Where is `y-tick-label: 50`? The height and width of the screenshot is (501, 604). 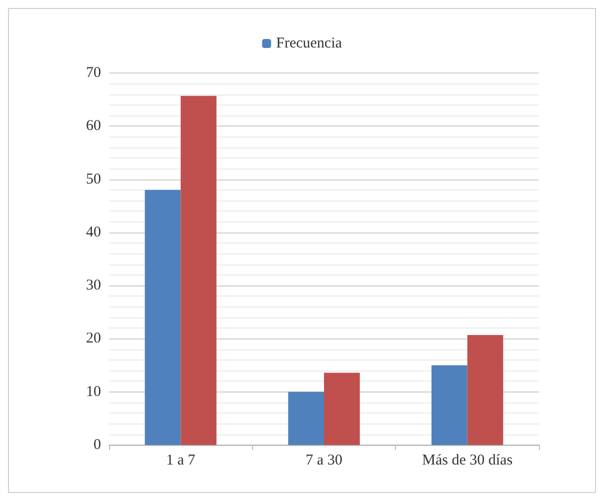 y-tick-label: 50 is located at coordinates (93, 179).